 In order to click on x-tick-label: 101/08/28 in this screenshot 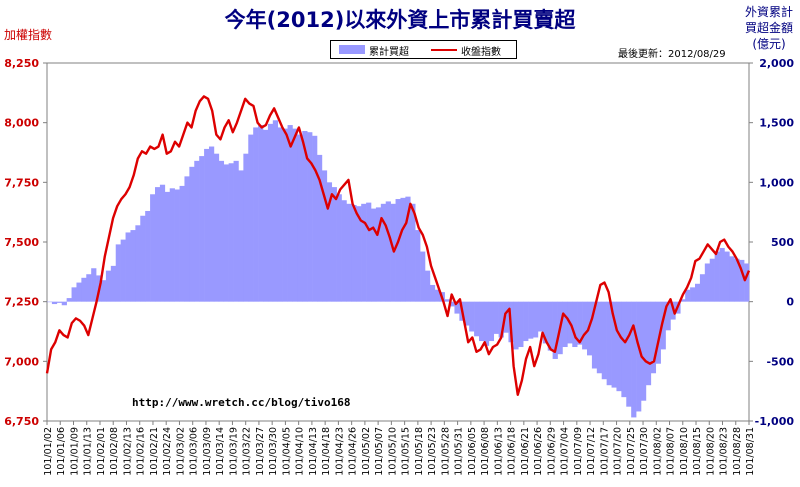, I will do `click(737, 451)`.